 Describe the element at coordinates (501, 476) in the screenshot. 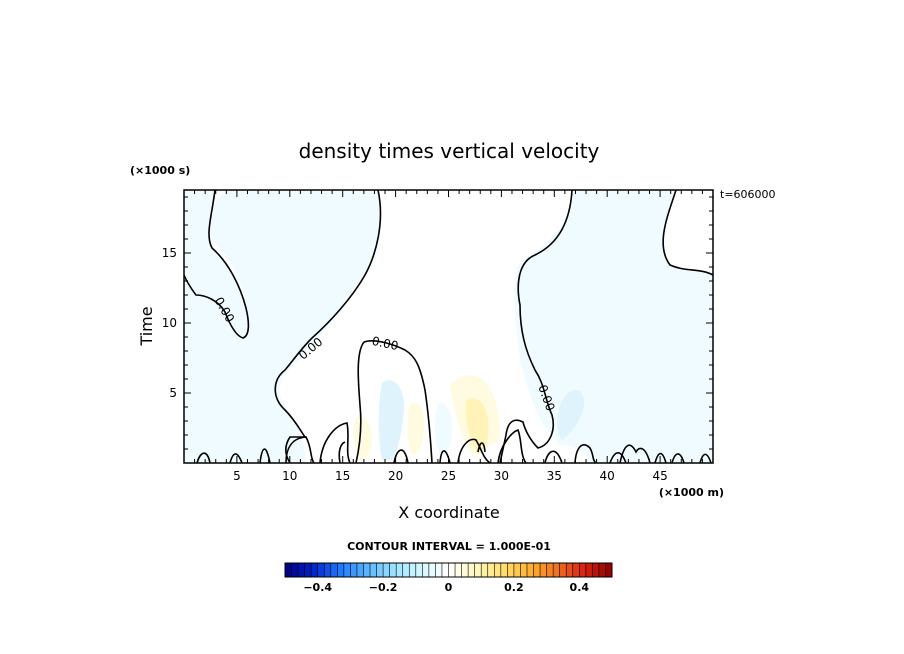

I see `x-tick-label: 30` at that location.